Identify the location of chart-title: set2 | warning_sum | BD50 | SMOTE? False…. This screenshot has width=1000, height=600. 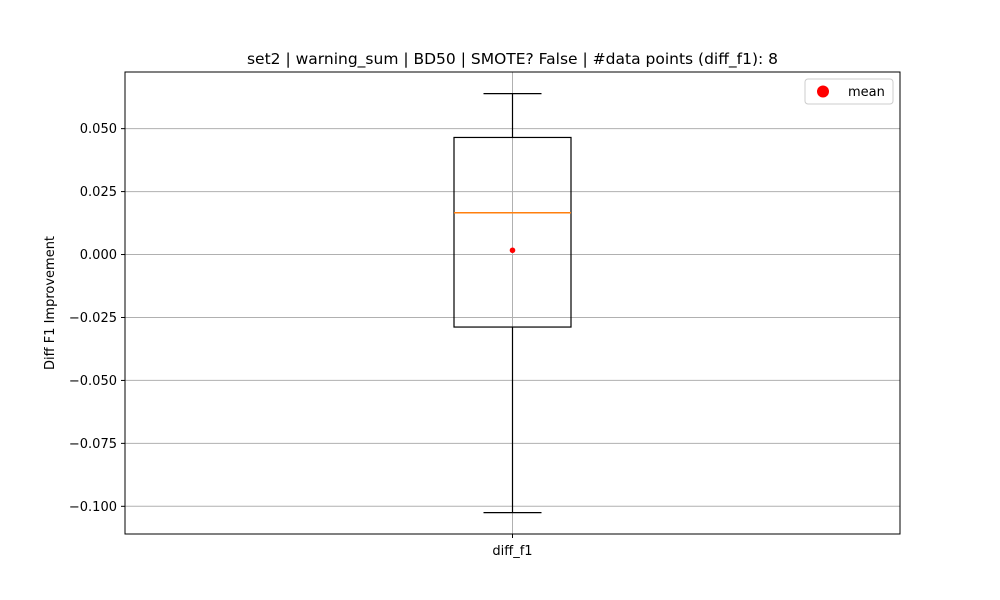
(512, 59).